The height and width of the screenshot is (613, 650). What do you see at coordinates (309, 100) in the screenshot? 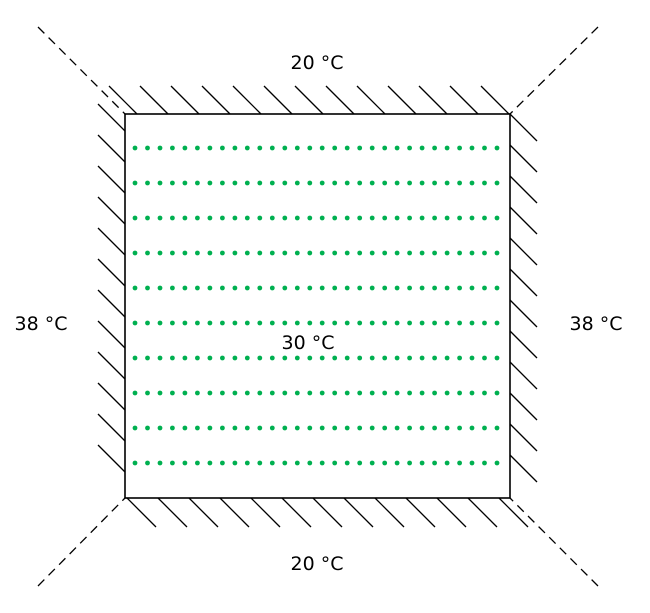
I see `hatch-top-boundary` at bounding box center [309, 100].